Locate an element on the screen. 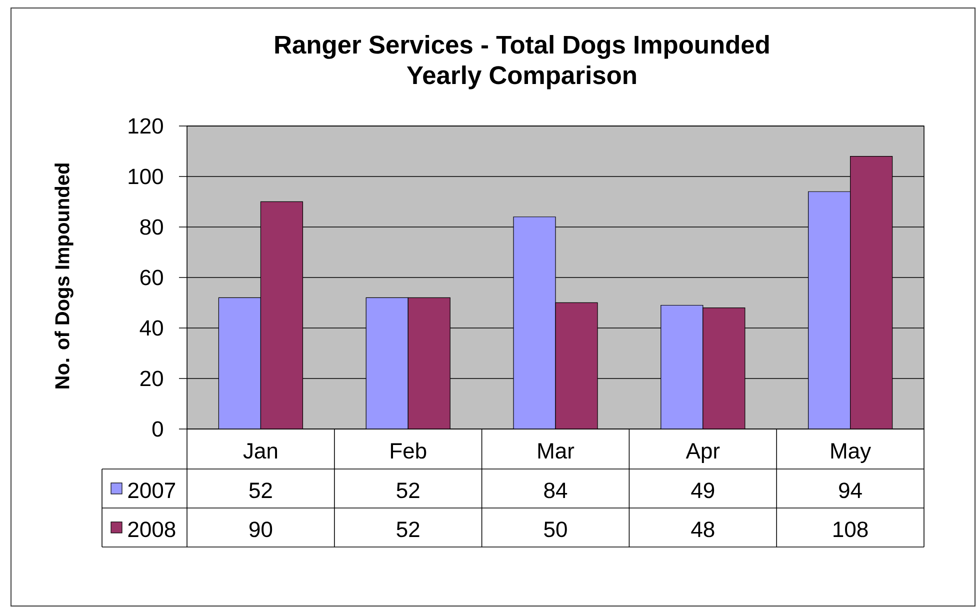 The image size is (976, 607). y-tick-label: 0 is located at coordinates (157, 429).